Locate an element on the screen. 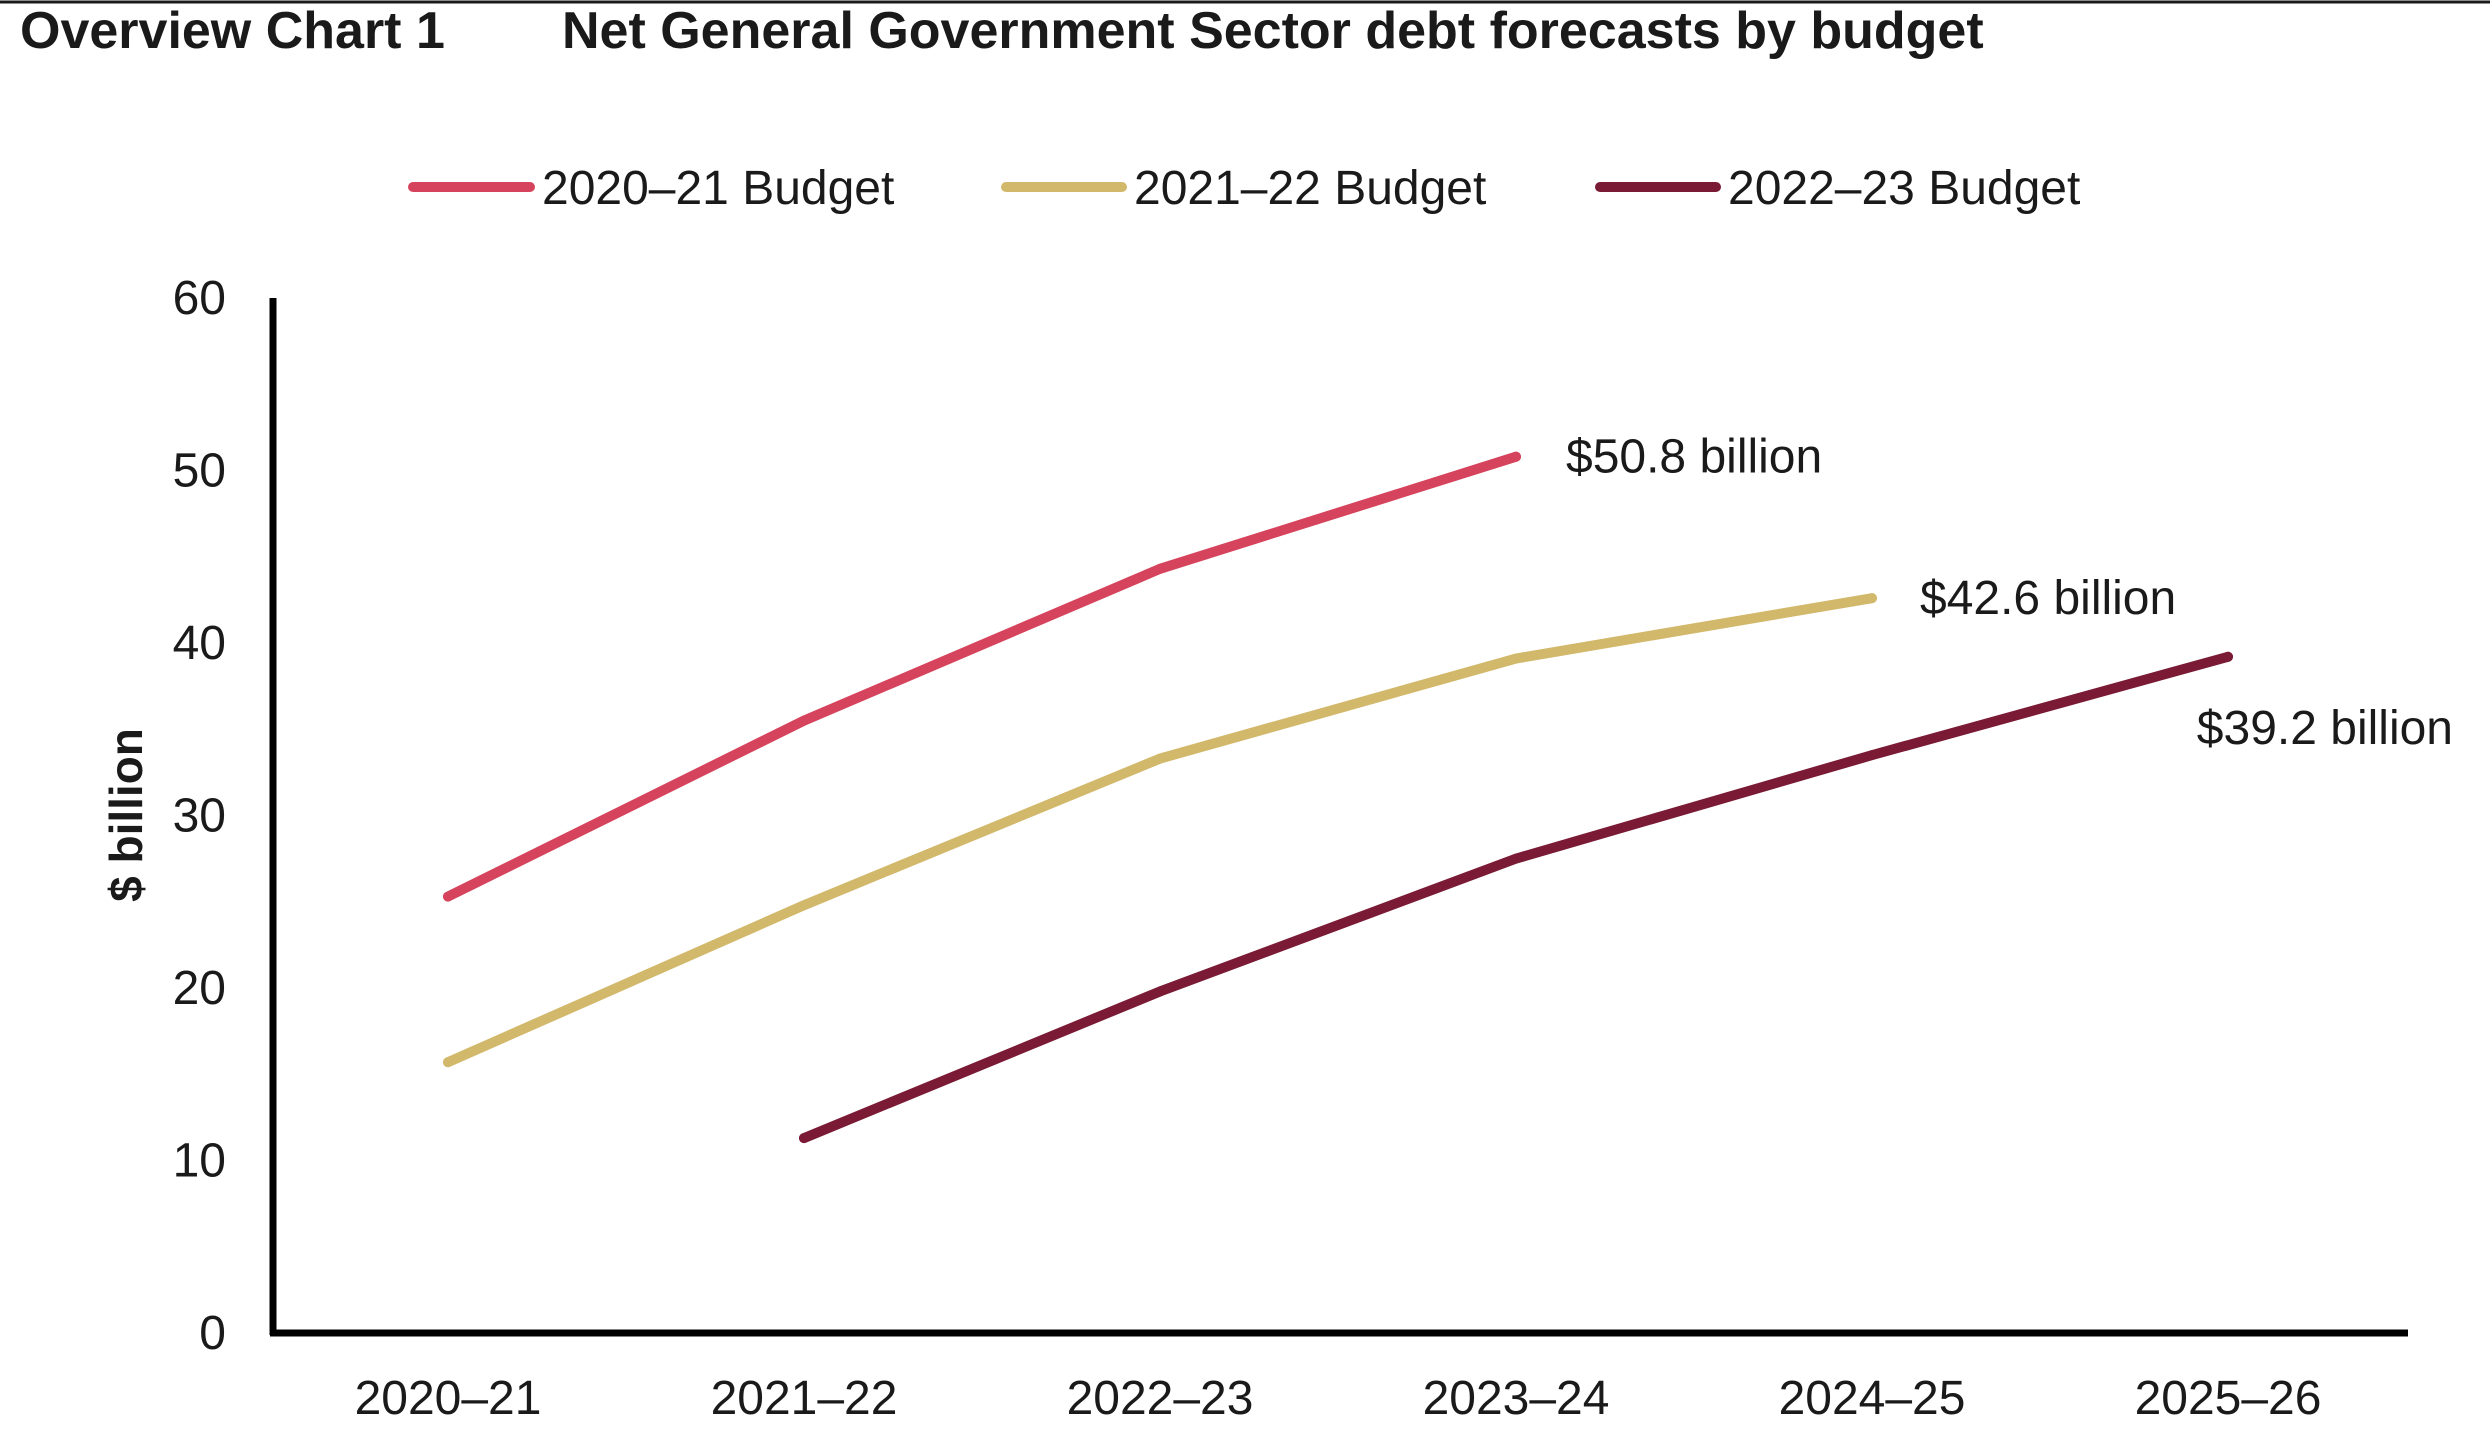 This screenshot has height=1430, width=2490. end-label-1: $50.8 billion is located at coordinates (1694, 457).